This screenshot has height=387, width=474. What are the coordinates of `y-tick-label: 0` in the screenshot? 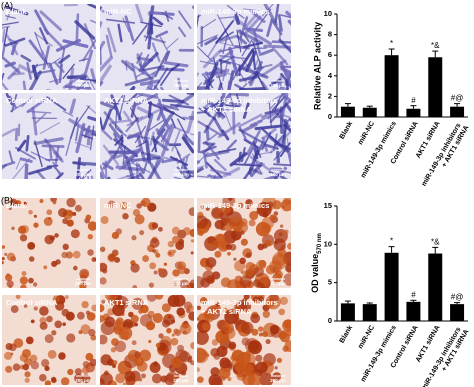 It's located at (330, 320).